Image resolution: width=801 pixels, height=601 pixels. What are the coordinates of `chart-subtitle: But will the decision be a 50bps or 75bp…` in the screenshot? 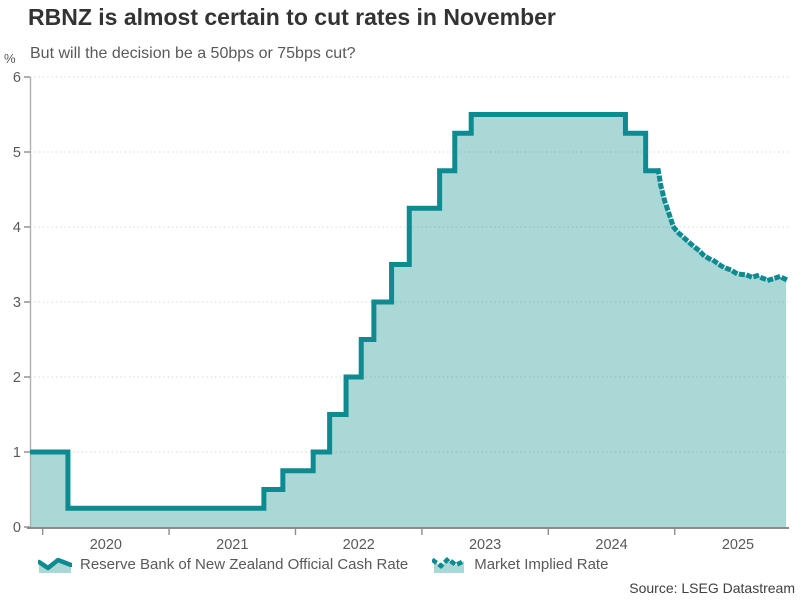 It's located at (193, 53).